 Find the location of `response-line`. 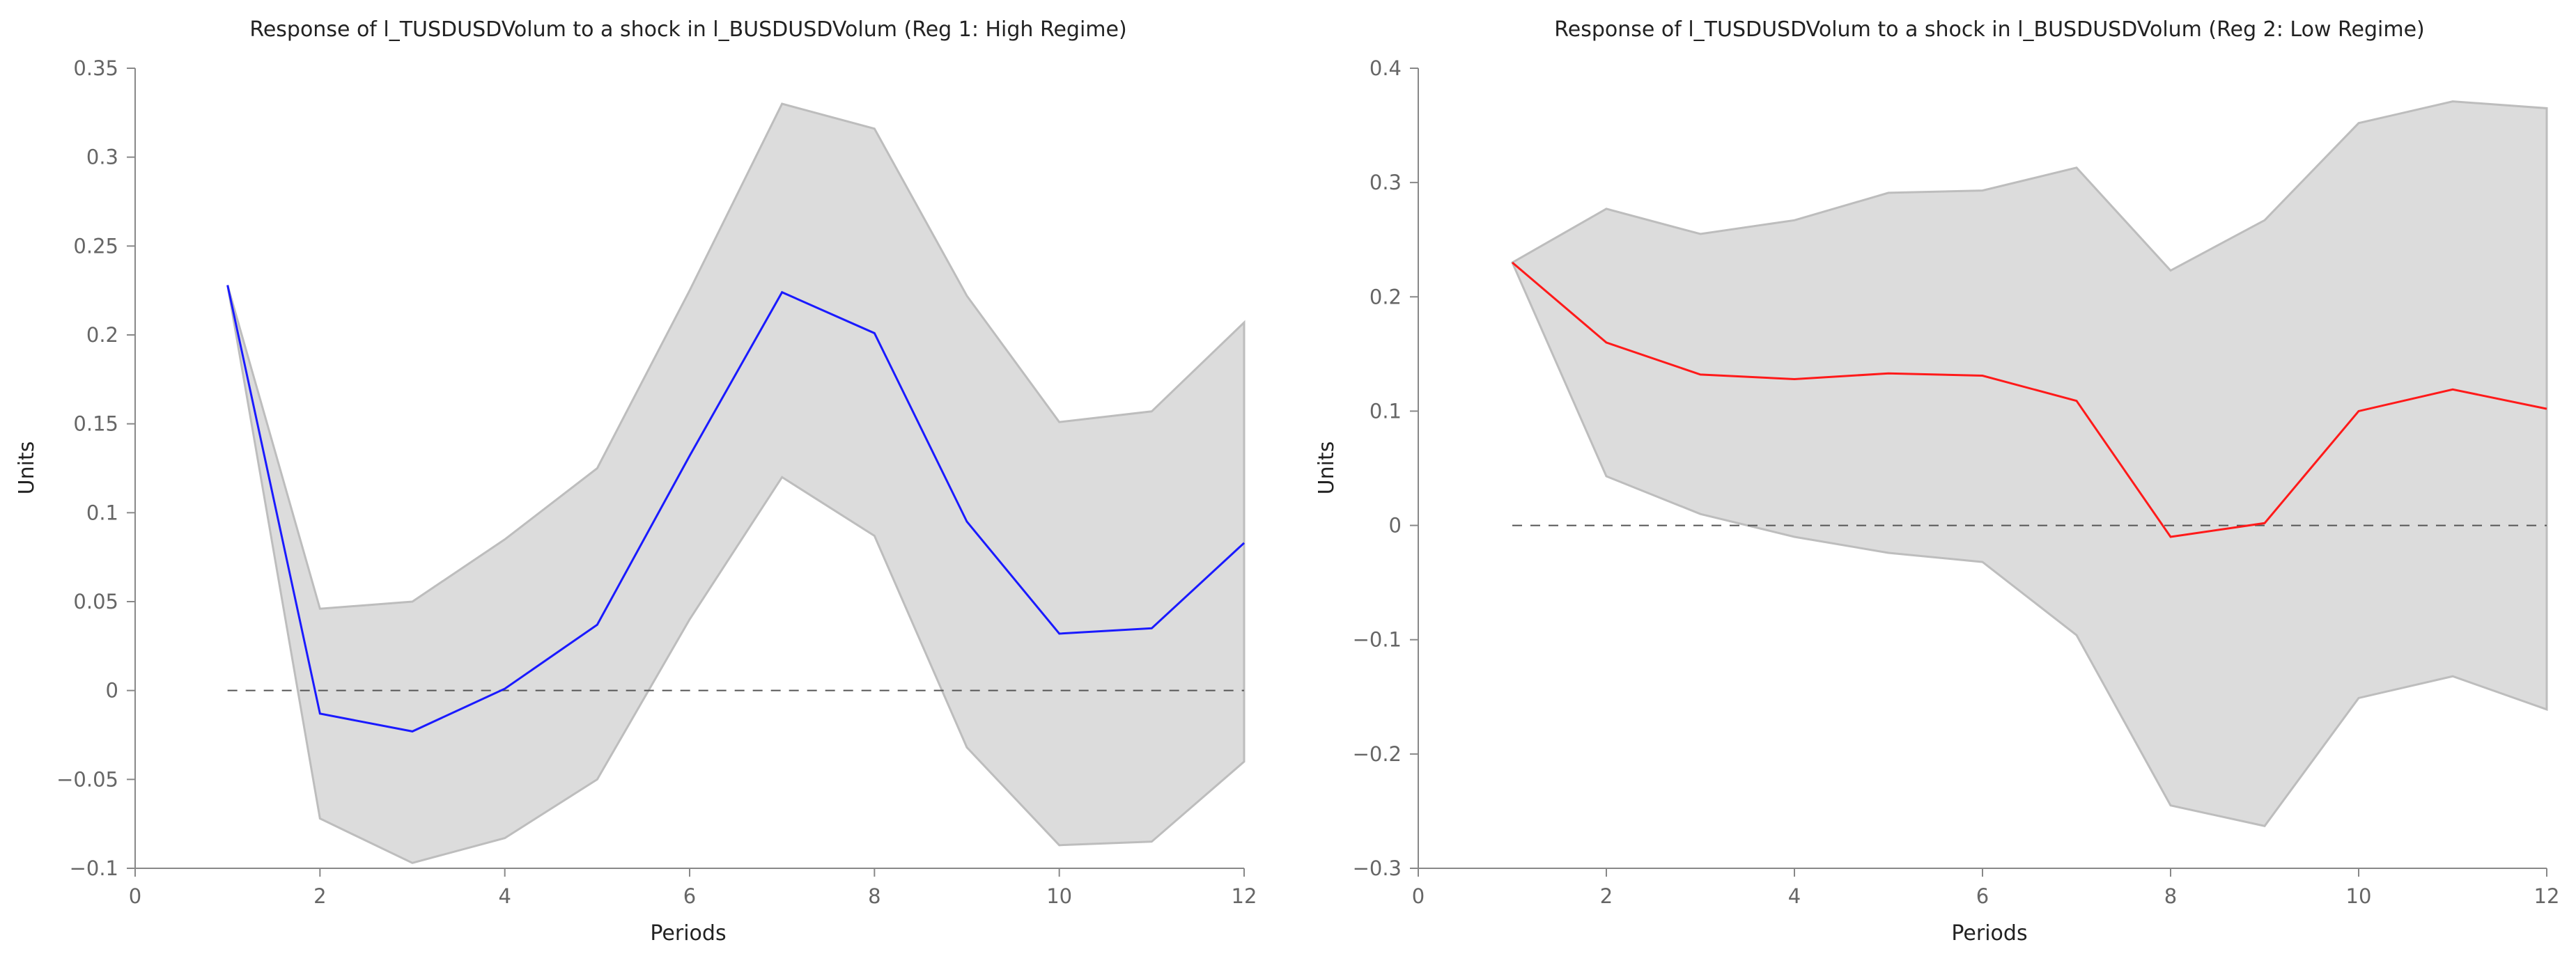

response-line is located at coordinates (2029, 399).